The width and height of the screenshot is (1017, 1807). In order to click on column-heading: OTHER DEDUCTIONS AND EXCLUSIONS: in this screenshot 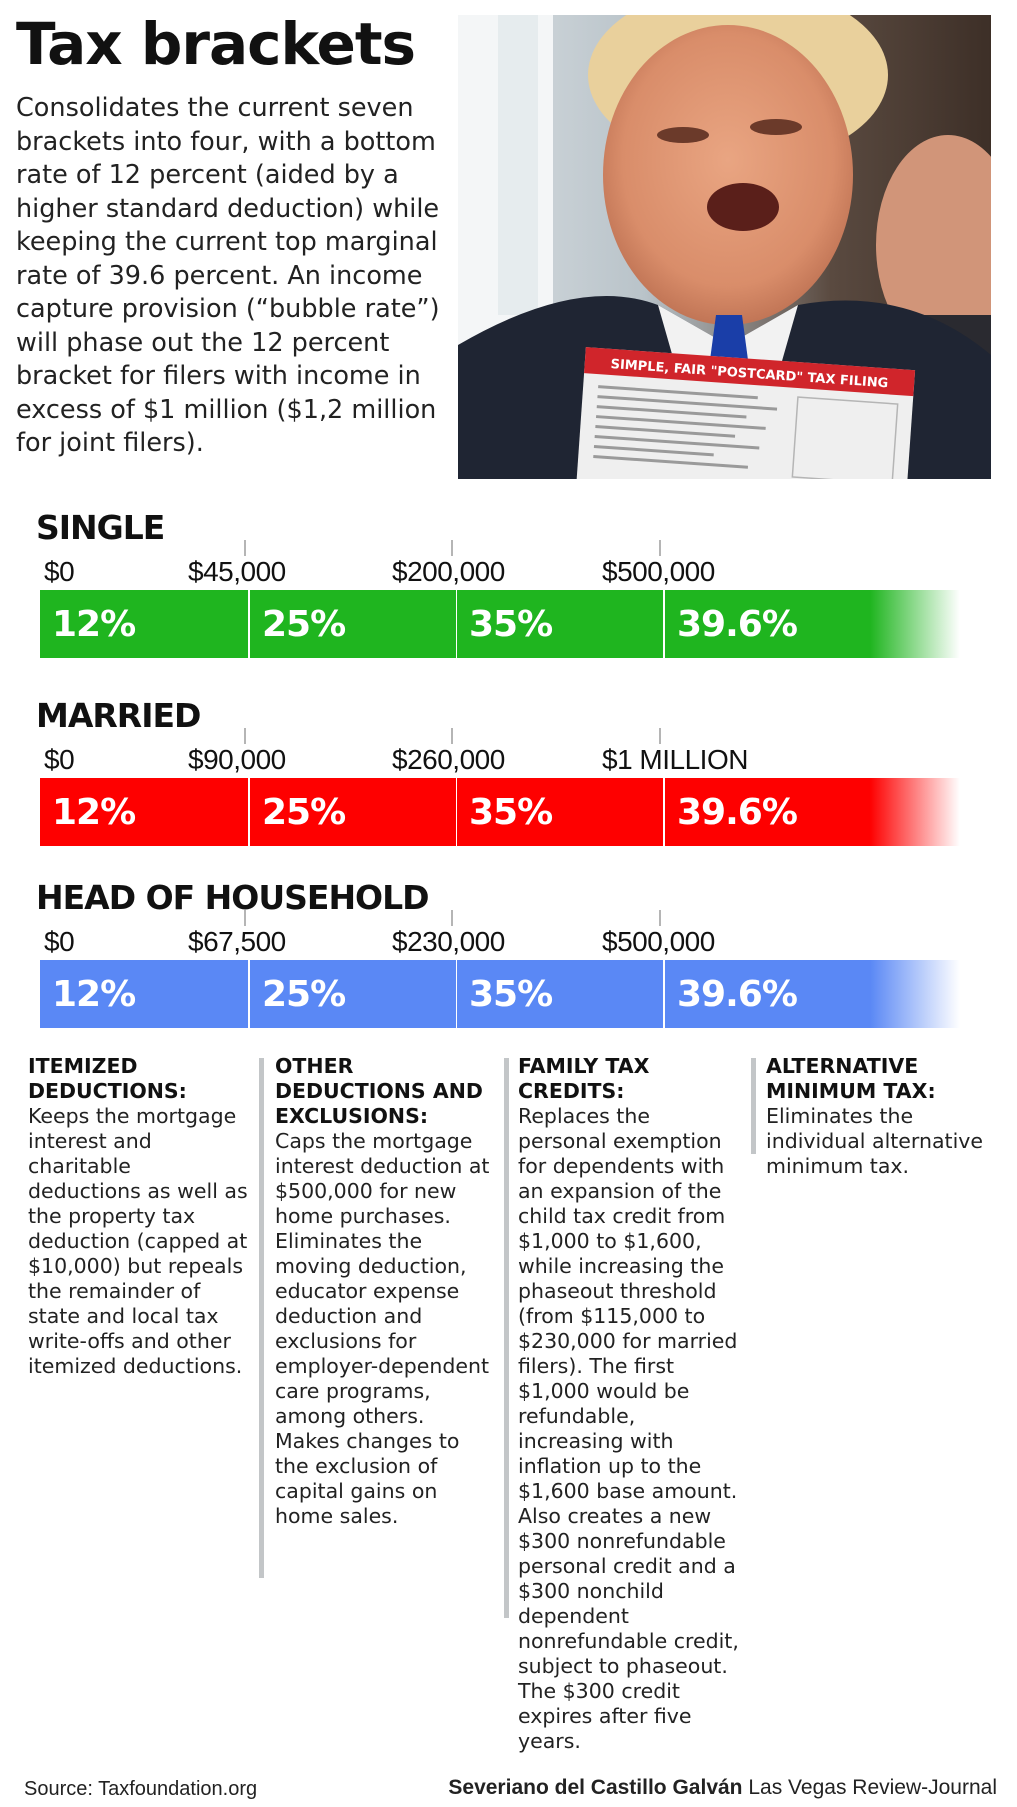, I will do `click(379, 1091)`.